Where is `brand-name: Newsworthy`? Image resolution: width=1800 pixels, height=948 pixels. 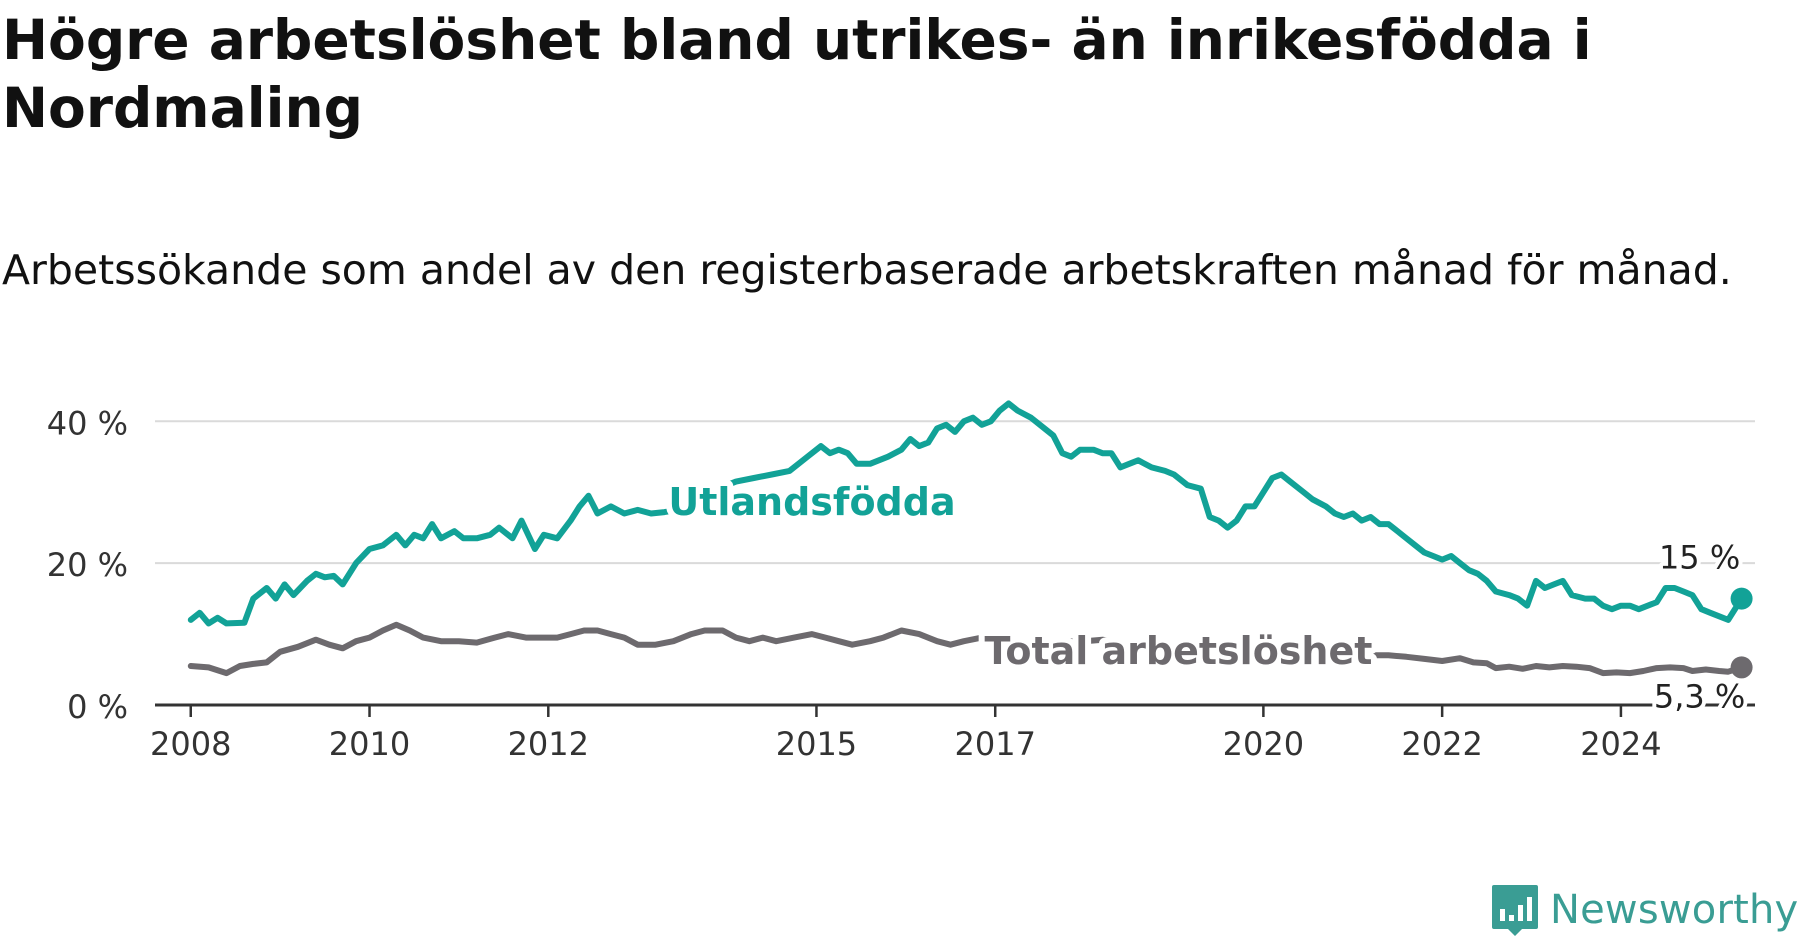 brand-name: Newsworthy is located at coordinates (1674, 910).